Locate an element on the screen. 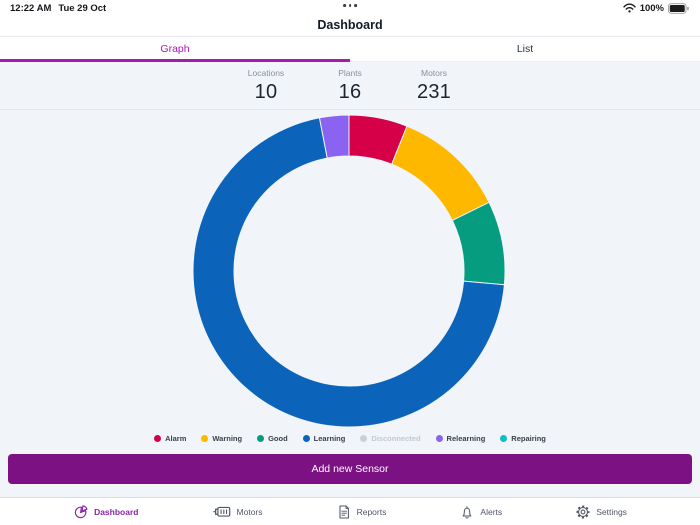 Image resolution: width=700 pixels, height=525 pixels. stat-locations: Locations 10 is located at coordinates (266, 86).